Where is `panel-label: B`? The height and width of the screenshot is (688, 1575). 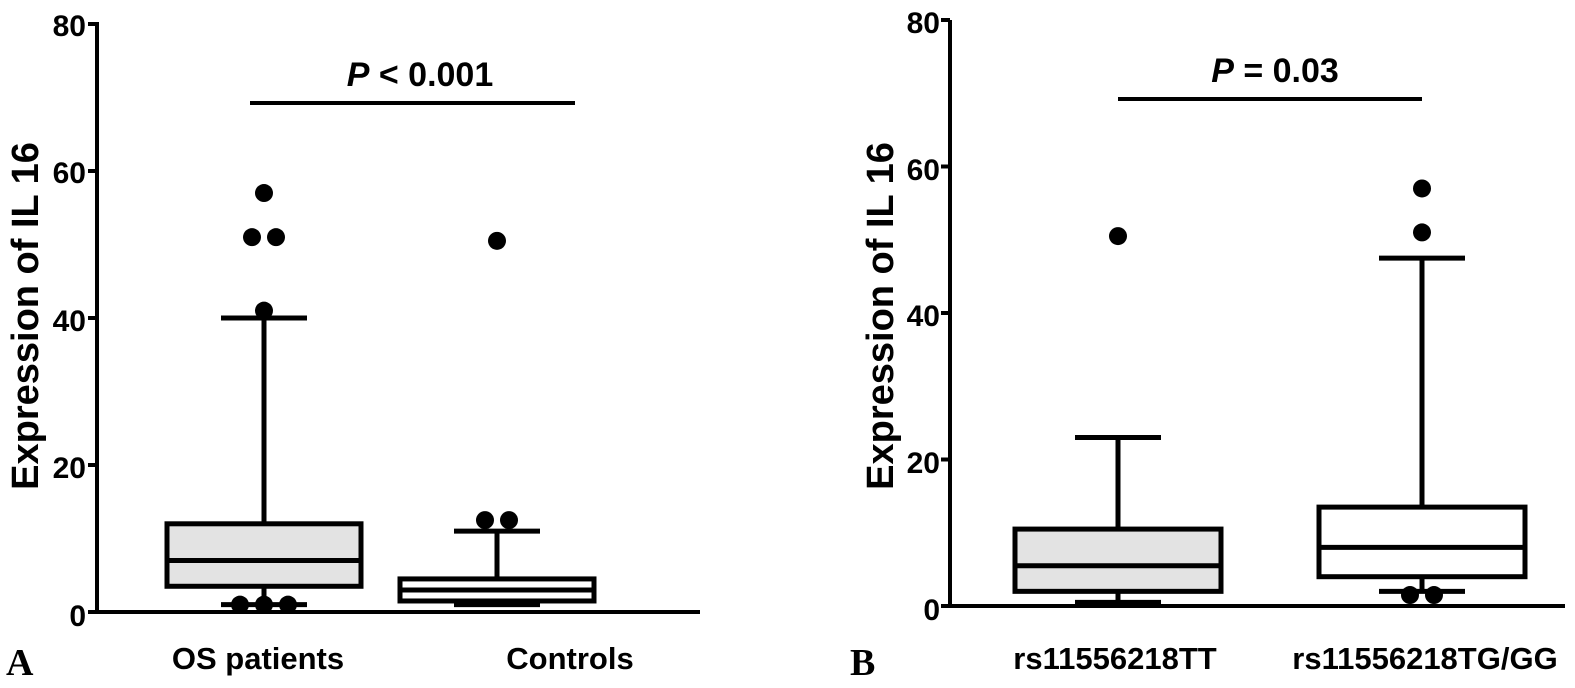 panel-label: B is located at coordinates (862, 663).